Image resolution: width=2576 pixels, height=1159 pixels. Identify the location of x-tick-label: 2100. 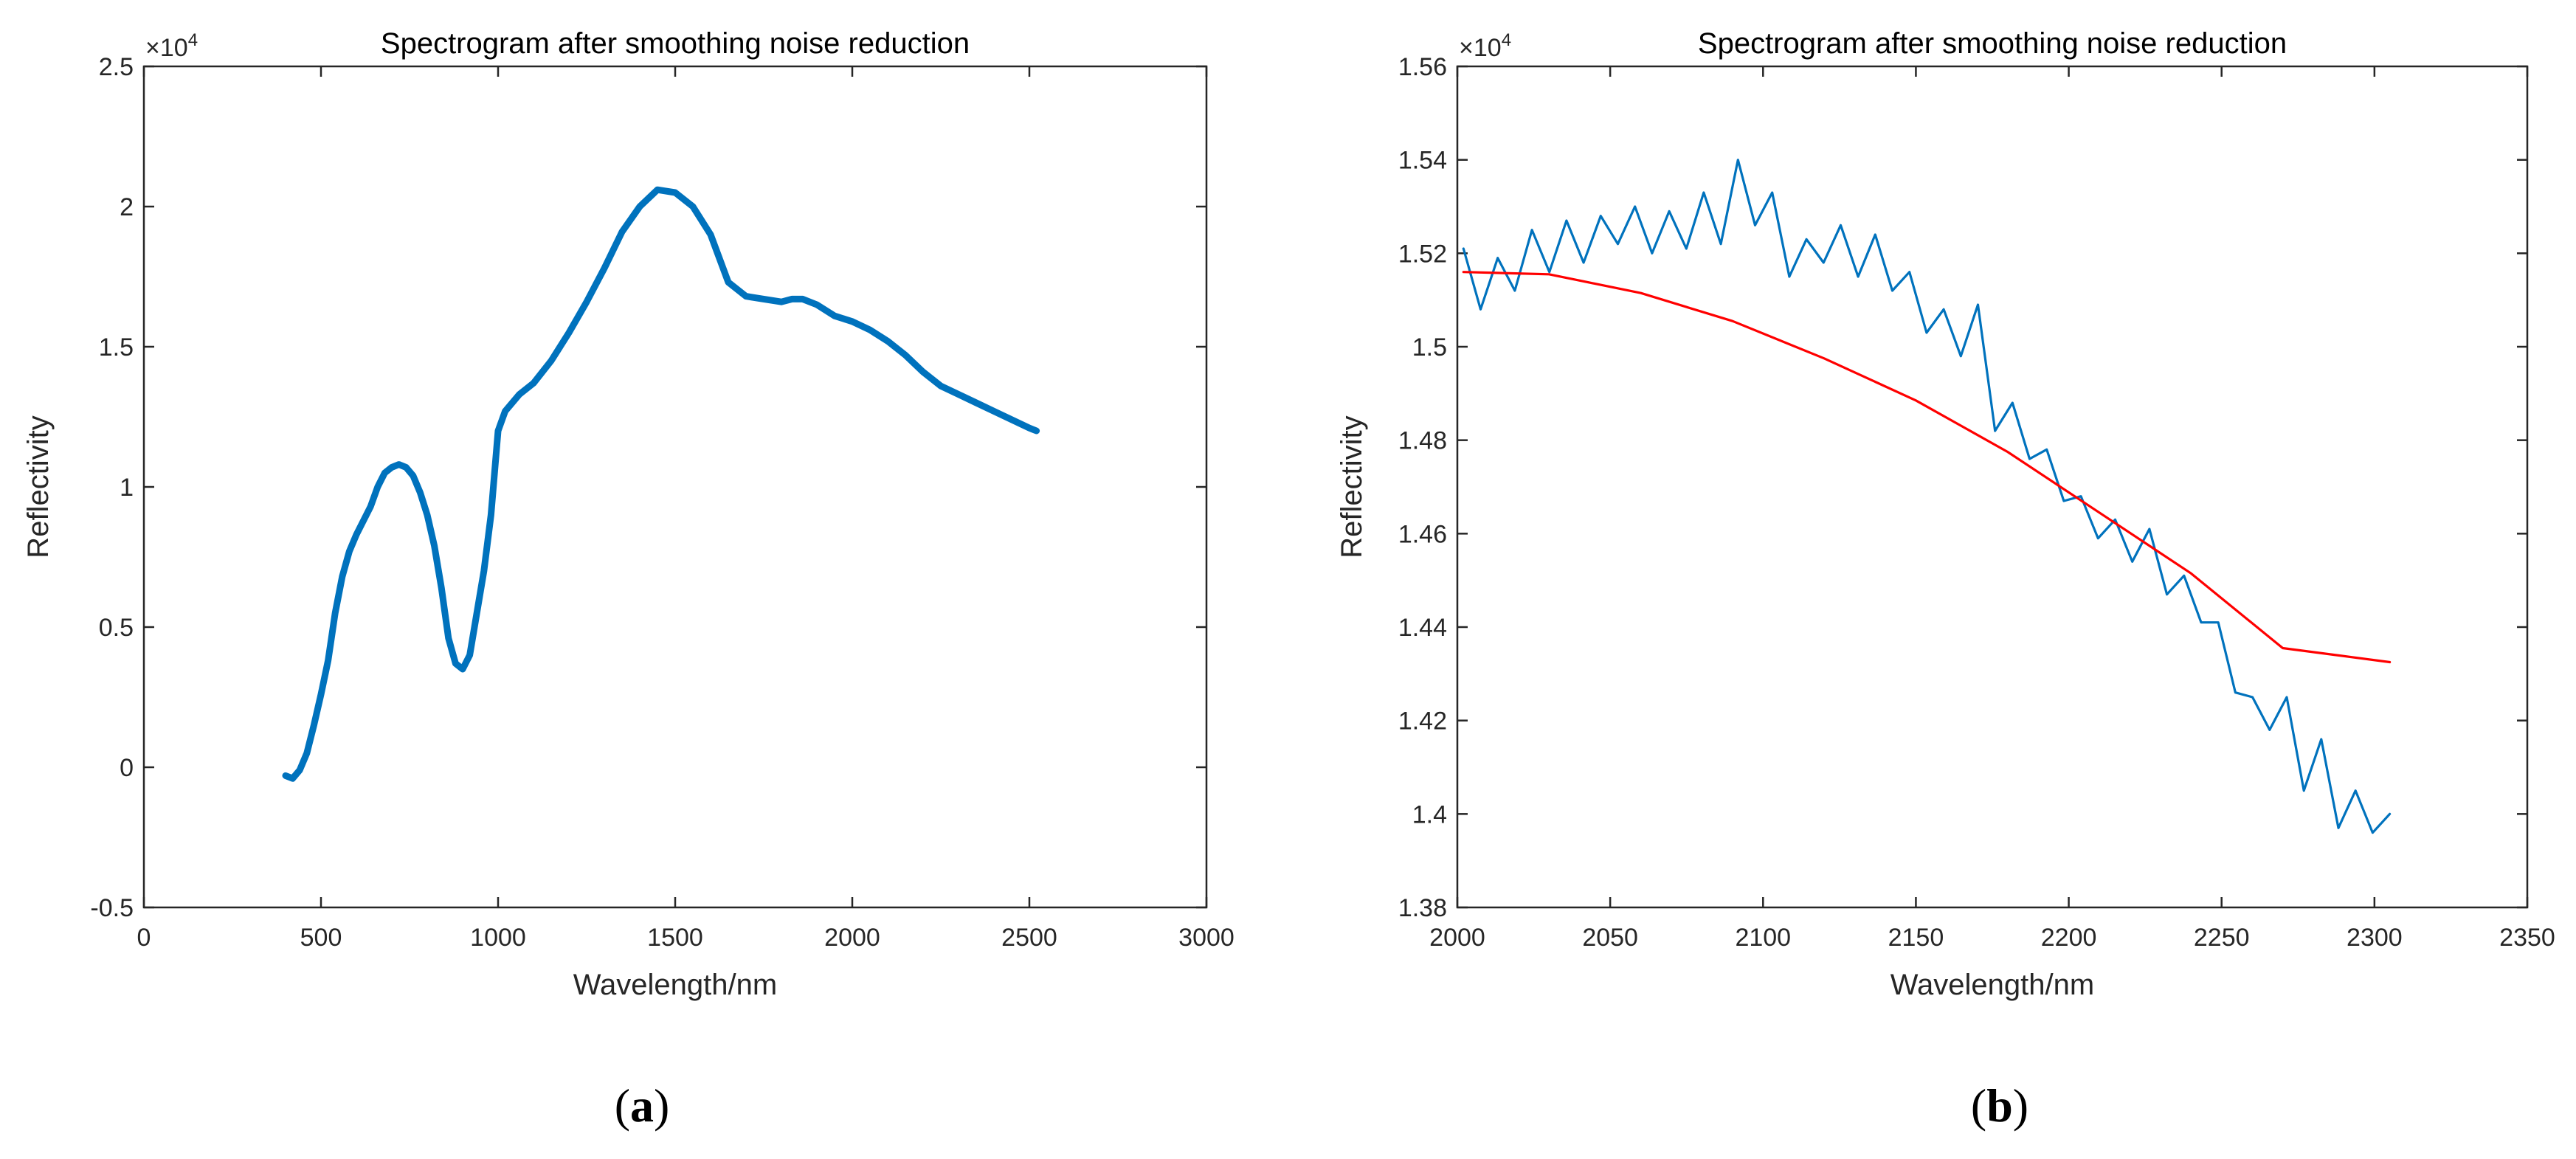
(1763, 938).